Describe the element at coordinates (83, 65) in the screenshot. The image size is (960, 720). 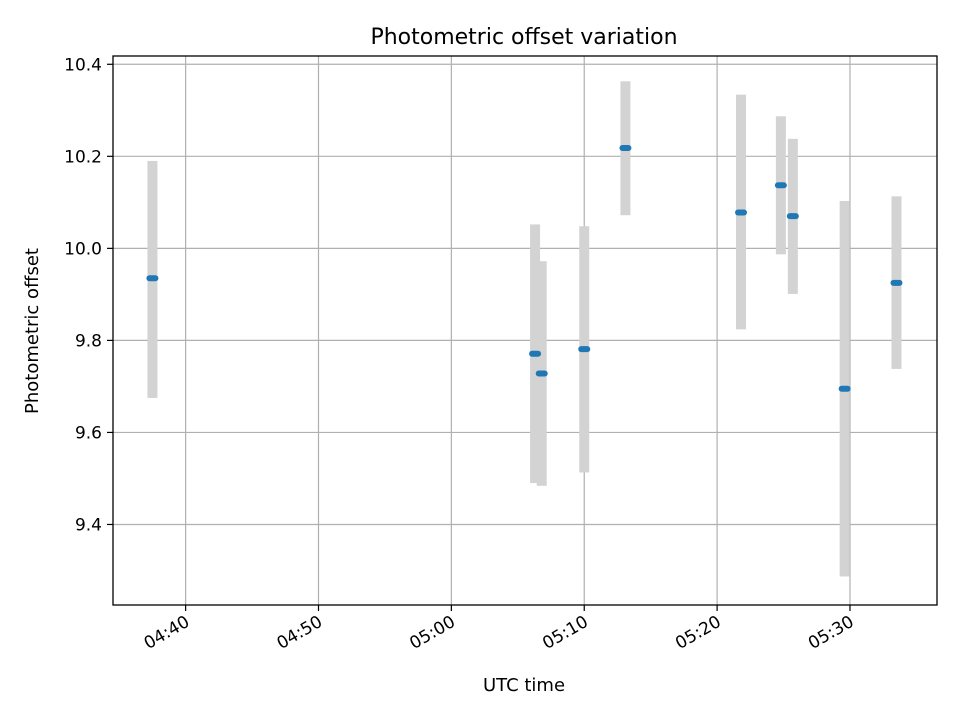
I see `y-tick-label: 10.4` at that location.